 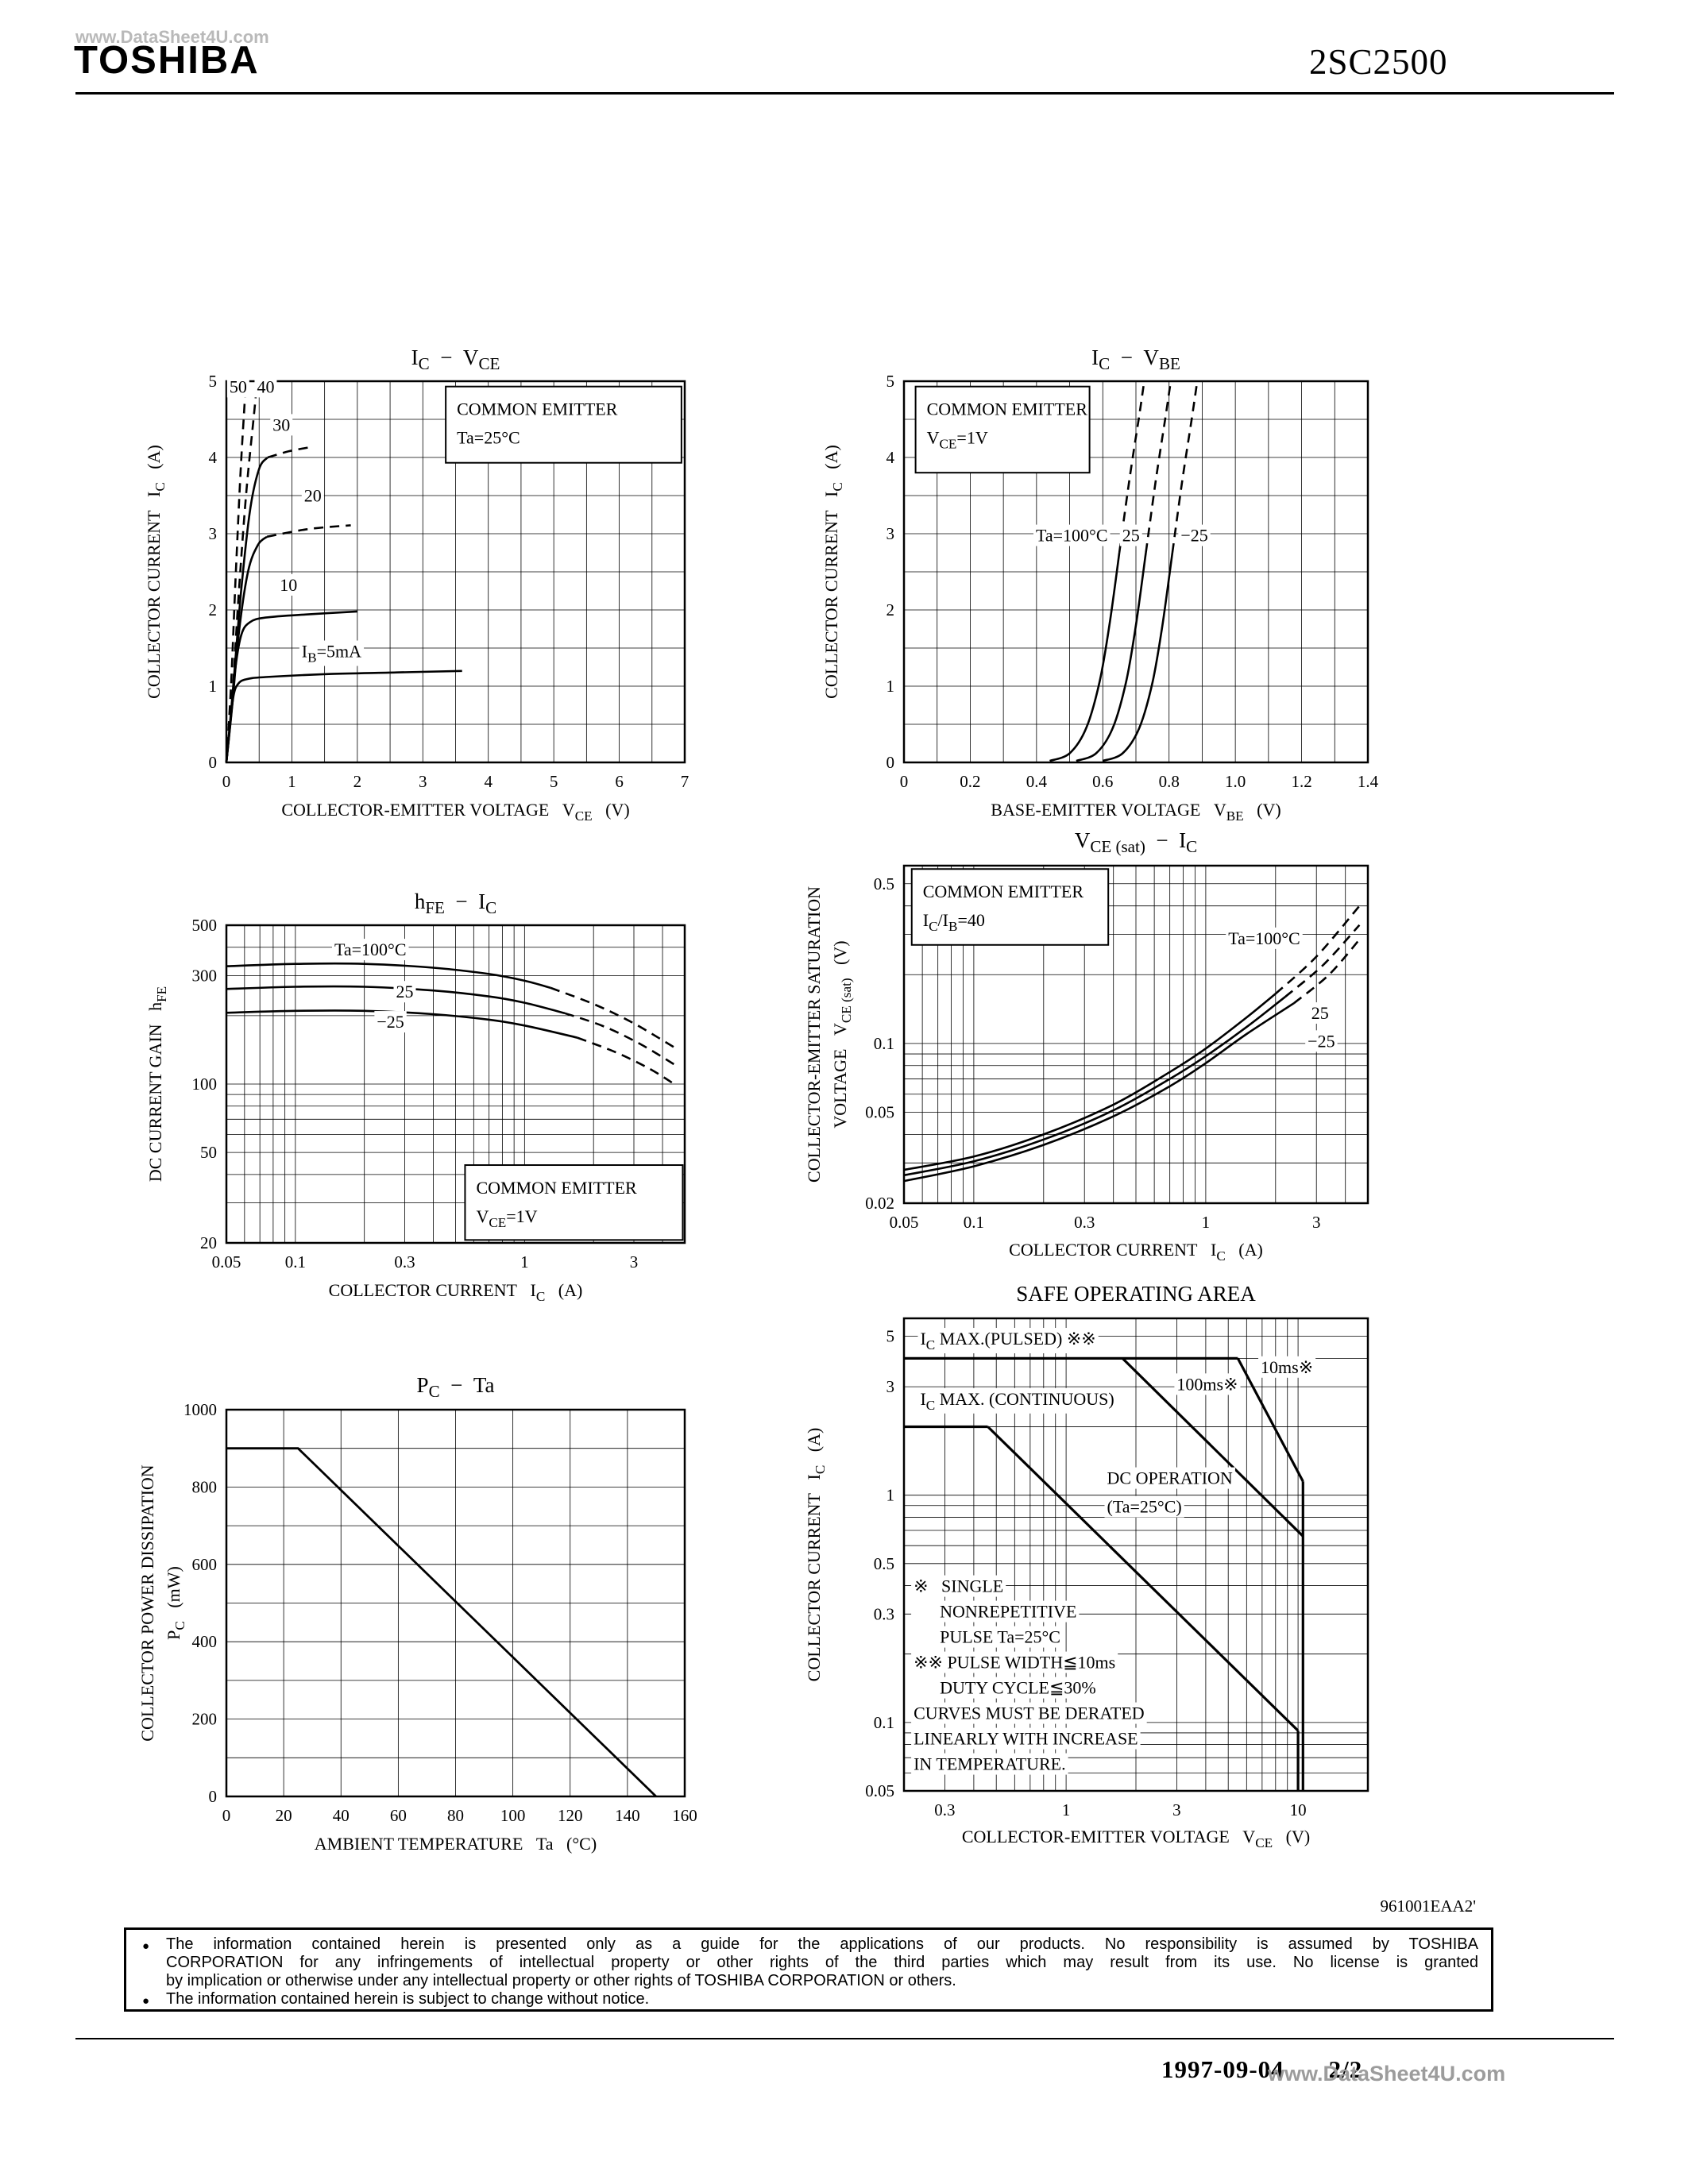 What do you see at coordinates (1235, 781) in the screenshot?
I see `svg-text: 1.0` at bounding box center [1235, 781].